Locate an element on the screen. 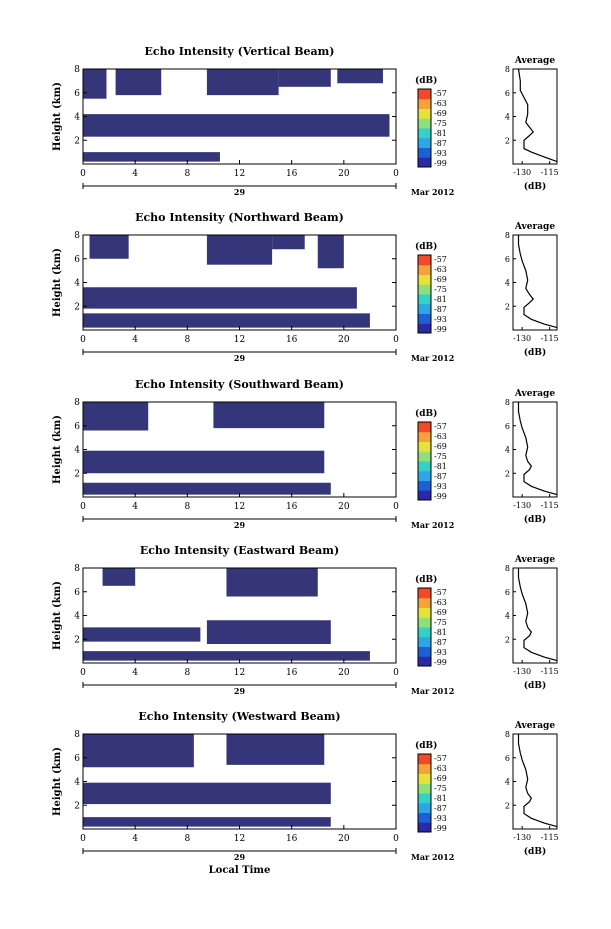 The image size is (611, 929). profile-x-tick-label: -115 is located at coordinates (550, 671).